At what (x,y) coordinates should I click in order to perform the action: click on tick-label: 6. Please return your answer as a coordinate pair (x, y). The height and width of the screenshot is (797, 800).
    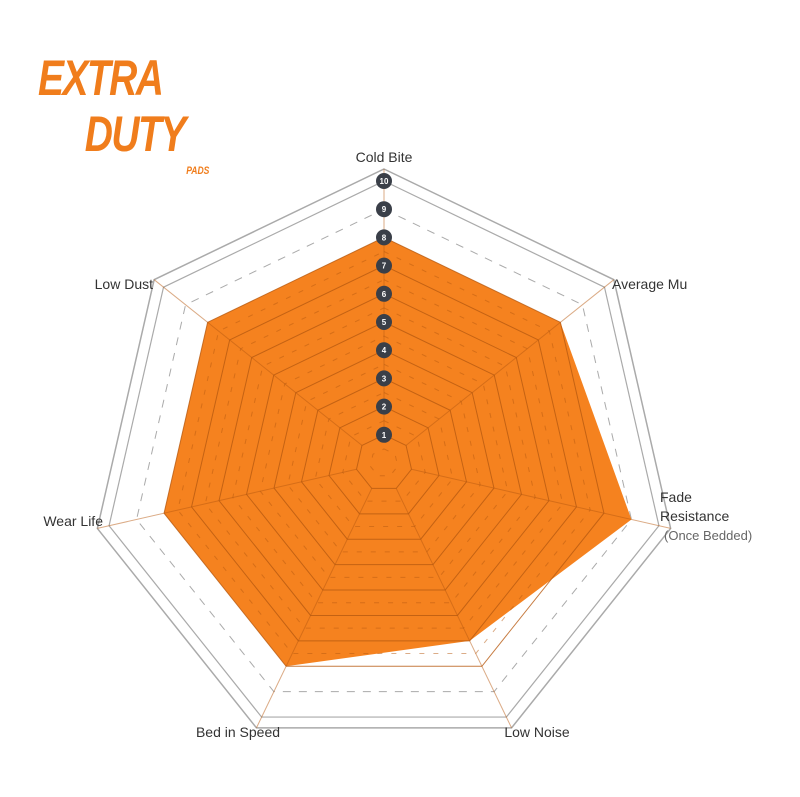
    Looking at the image, I should click on (384, 294).